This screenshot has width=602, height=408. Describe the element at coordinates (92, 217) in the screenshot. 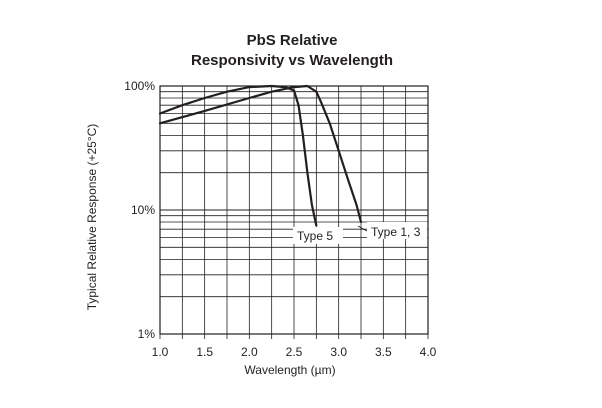

I see `y-axis-label: Typical Relative Response (+25°C)` at that location.